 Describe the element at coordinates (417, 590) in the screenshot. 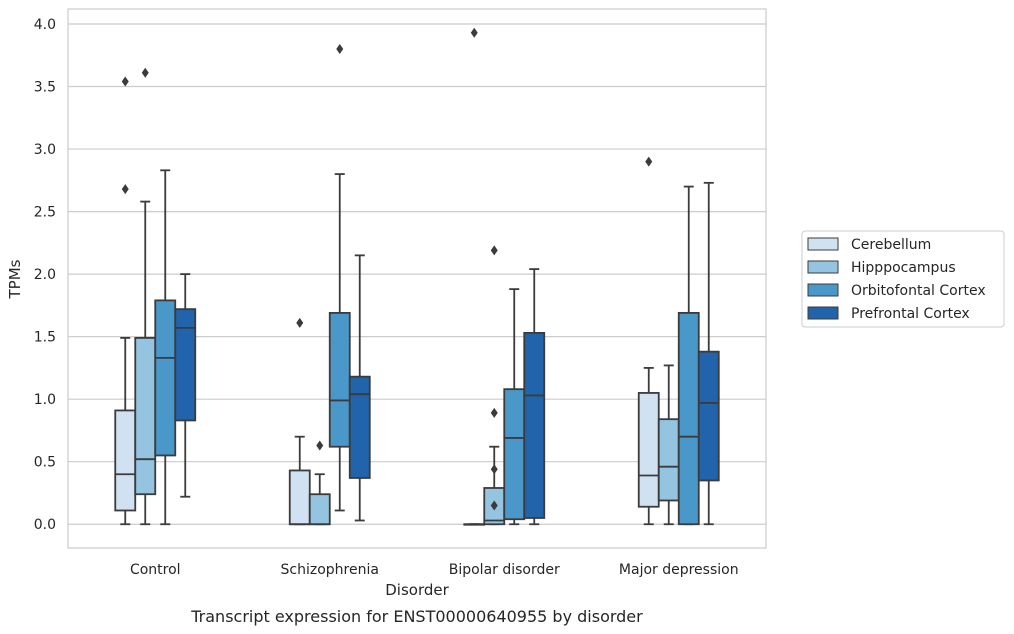

I see `x-axis-label: Disorder` at that location.